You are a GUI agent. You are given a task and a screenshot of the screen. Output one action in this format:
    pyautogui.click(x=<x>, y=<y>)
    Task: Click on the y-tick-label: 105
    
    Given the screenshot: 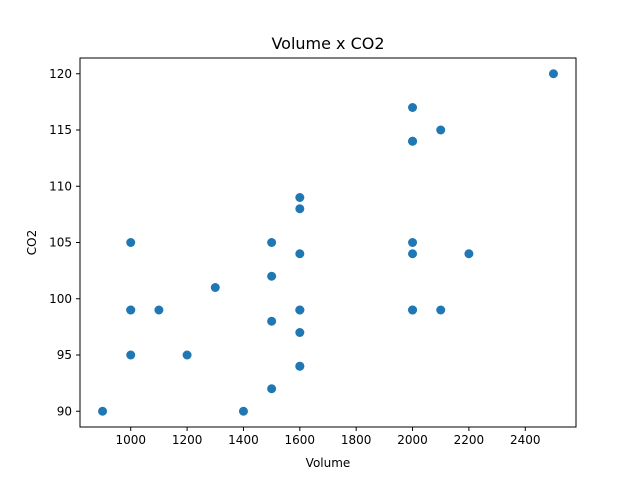 What is the action you would take?
    pyautogui.click(x=60, y=243)
    